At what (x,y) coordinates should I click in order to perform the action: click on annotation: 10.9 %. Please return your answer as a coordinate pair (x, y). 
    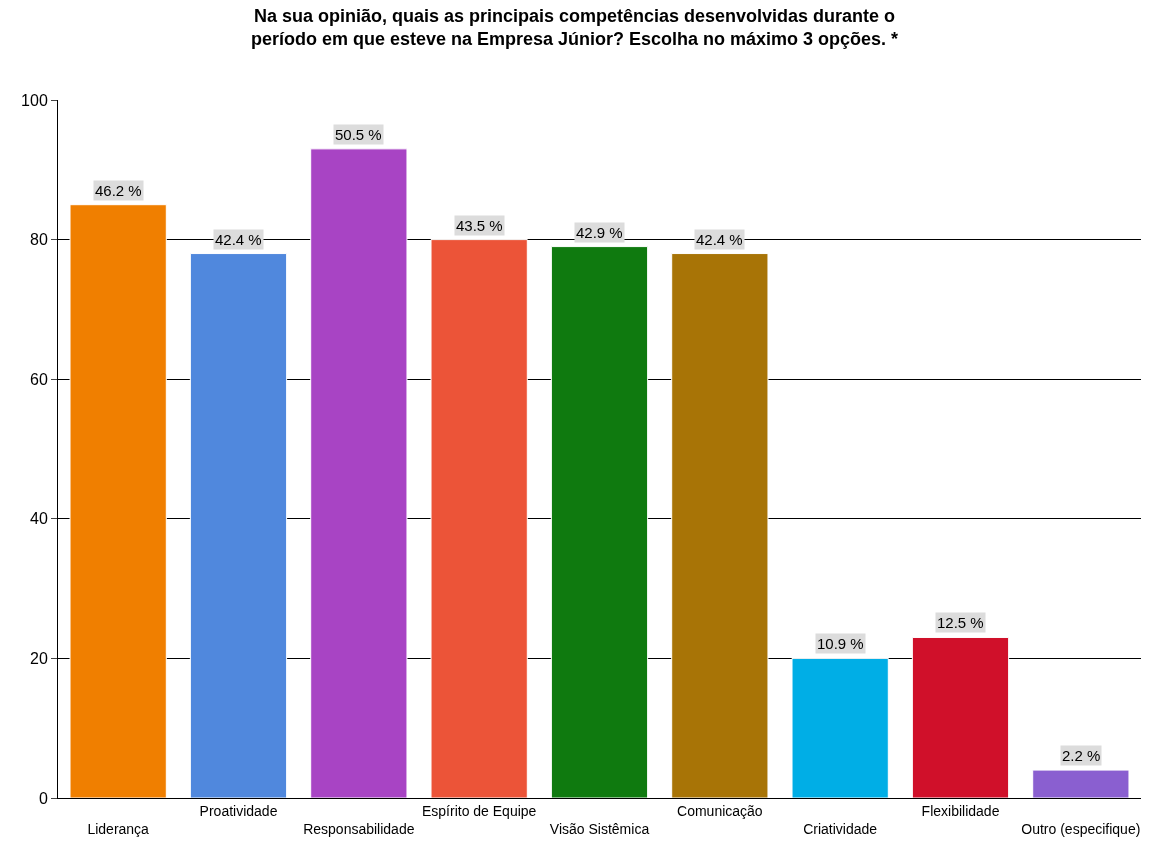
    Looking at the image, I should click on (840, 643).